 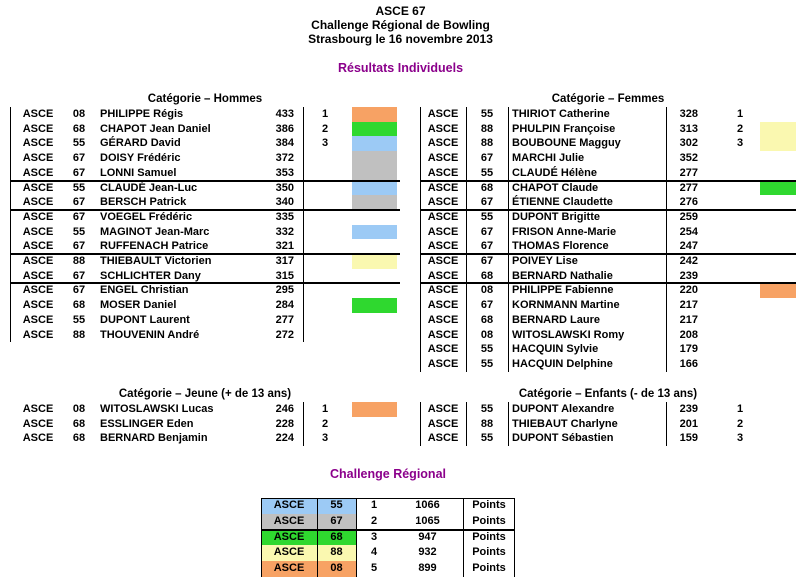 What do you see at coordinates (205, 173) in the screenshot?
I see `table-row: ASCE 67 LONNI Samuel 353` at bounding box center [205, 173].